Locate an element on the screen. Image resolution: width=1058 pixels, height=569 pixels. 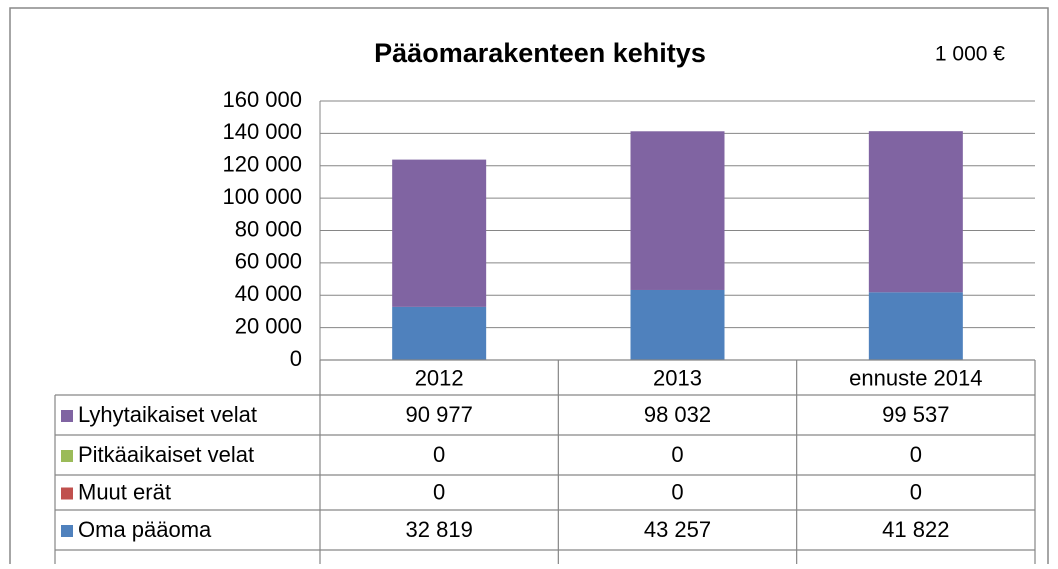
y-tick-label: 140 000 is located at coordinates (262, 131).